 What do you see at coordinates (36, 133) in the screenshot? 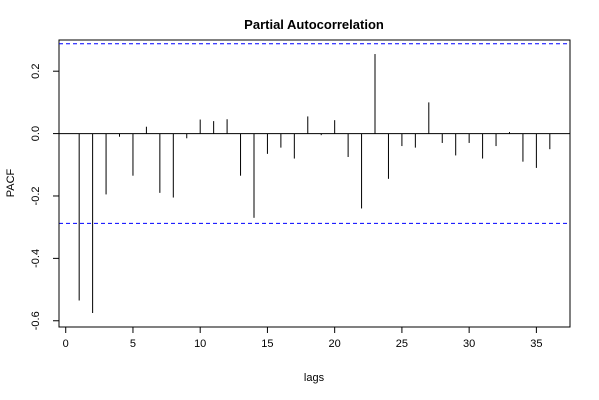
I see `y-tick-label: 0.0` at bounding box center [36, 133].